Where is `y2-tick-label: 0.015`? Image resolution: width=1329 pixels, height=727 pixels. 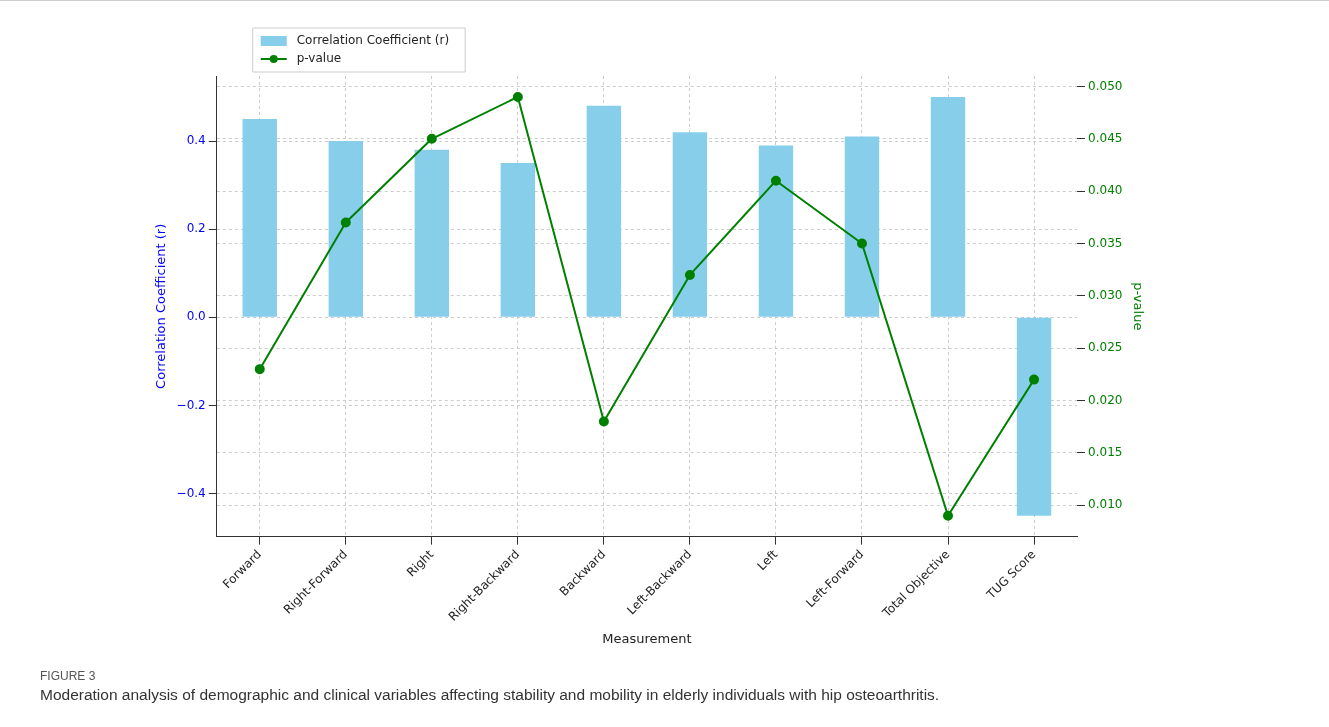
y2-tick-label: 0.015 is located at coordinates (1105, 452).